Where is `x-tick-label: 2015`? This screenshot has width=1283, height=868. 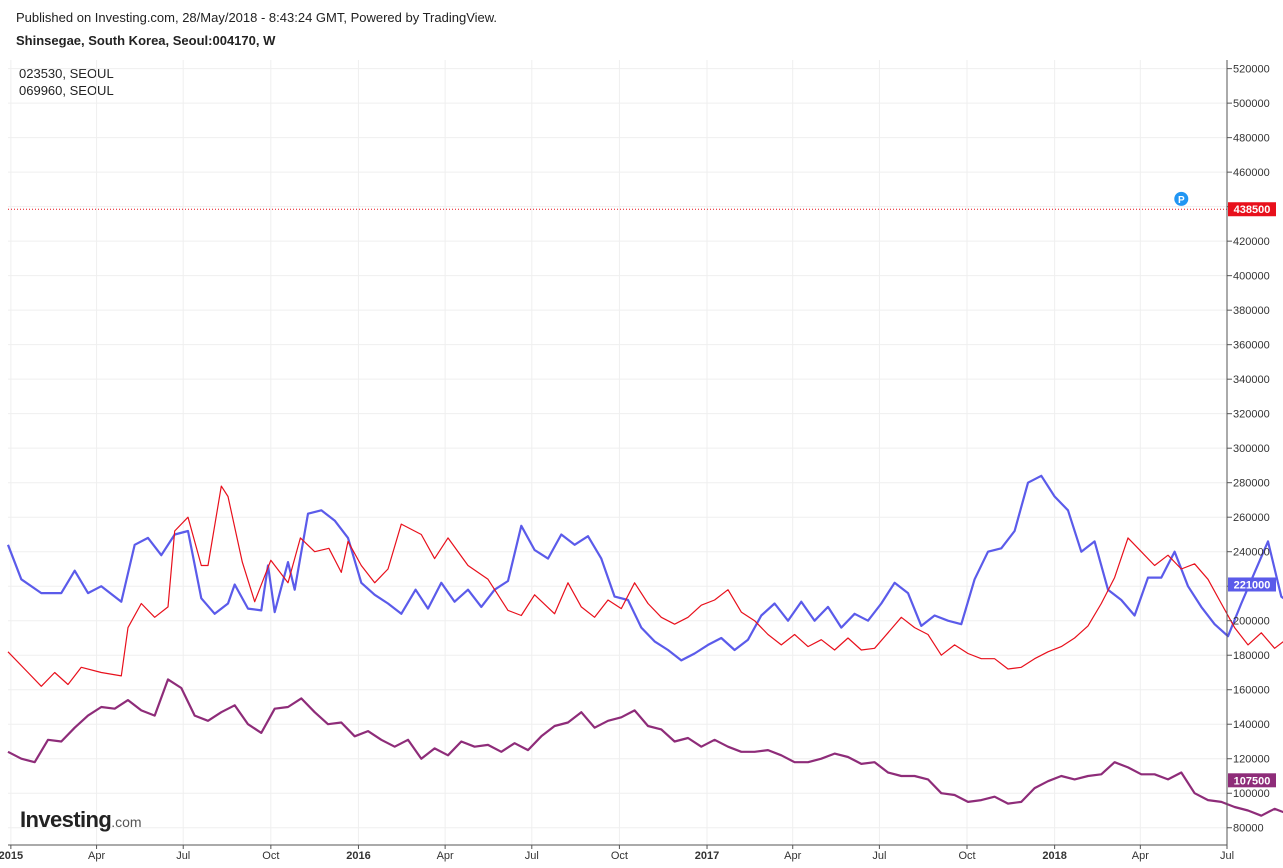 x-tick-label: 2015 is located at coordinates (11, 856).